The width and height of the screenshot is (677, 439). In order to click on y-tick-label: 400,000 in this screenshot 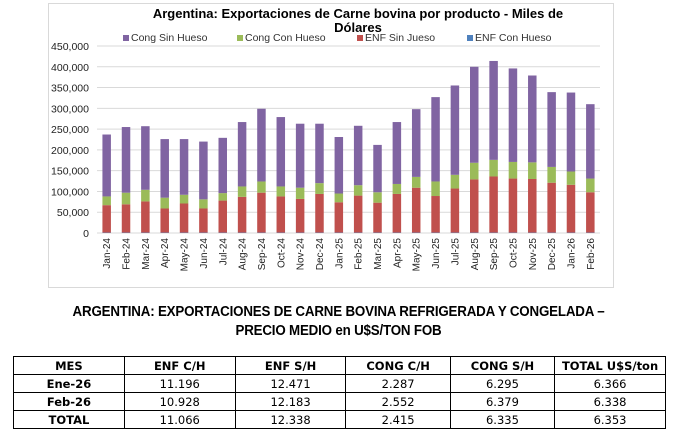, I will do `click(70, 68)`.